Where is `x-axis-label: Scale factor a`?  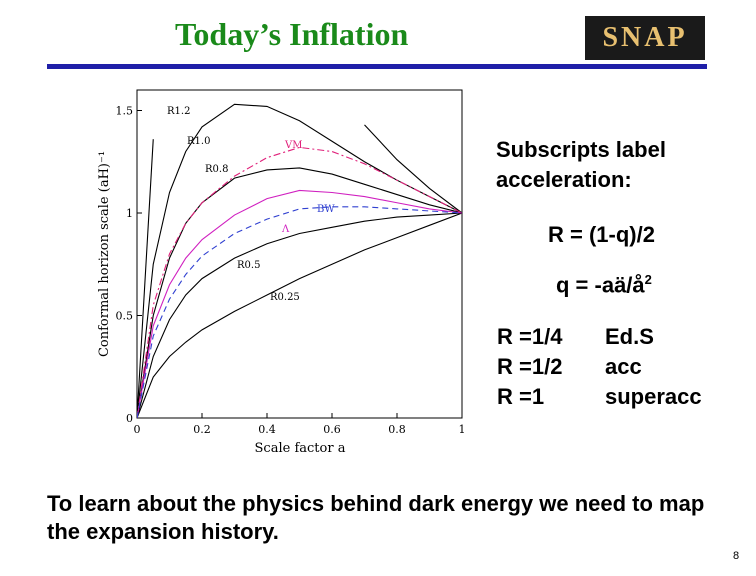
x-axis-label: Scale factor a is located at coordinates (300, 448).